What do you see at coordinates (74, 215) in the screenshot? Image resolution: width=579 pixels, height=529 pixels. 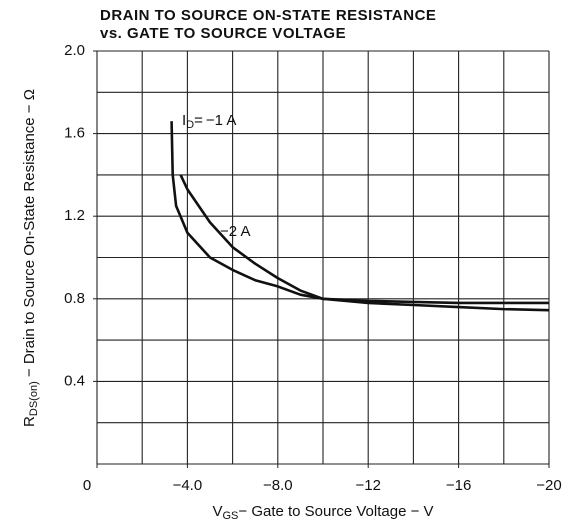 I see `y-tick-label: 1.2` at bounding box center [74, 215].